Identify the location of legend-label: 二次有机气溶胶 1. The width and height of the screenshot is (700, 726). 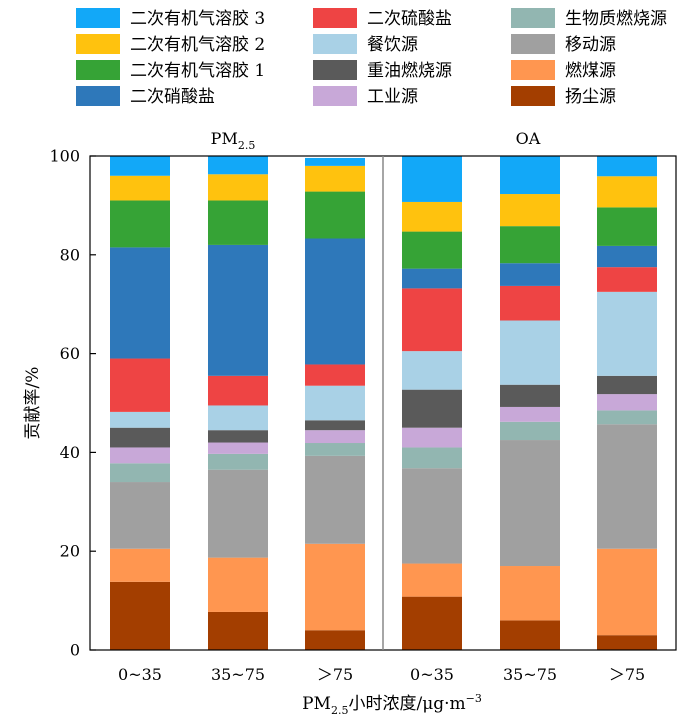
(197, 71).